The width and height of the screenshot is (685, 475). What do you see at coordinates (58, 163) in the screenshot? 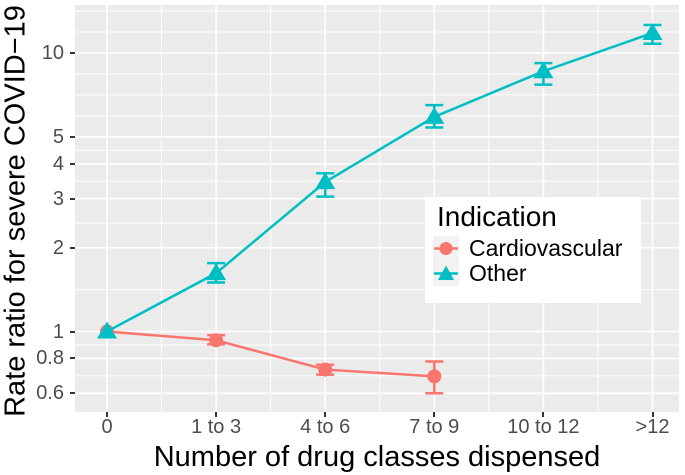
I see `y-tick-label: 4` at bounding box center [58, 163].